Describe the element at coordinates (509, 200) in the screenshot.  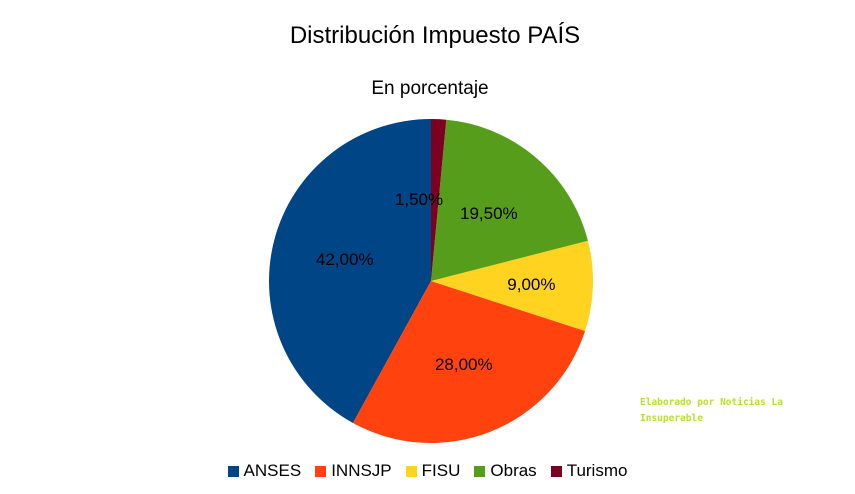
I see `pie-slice-obras` at that location.